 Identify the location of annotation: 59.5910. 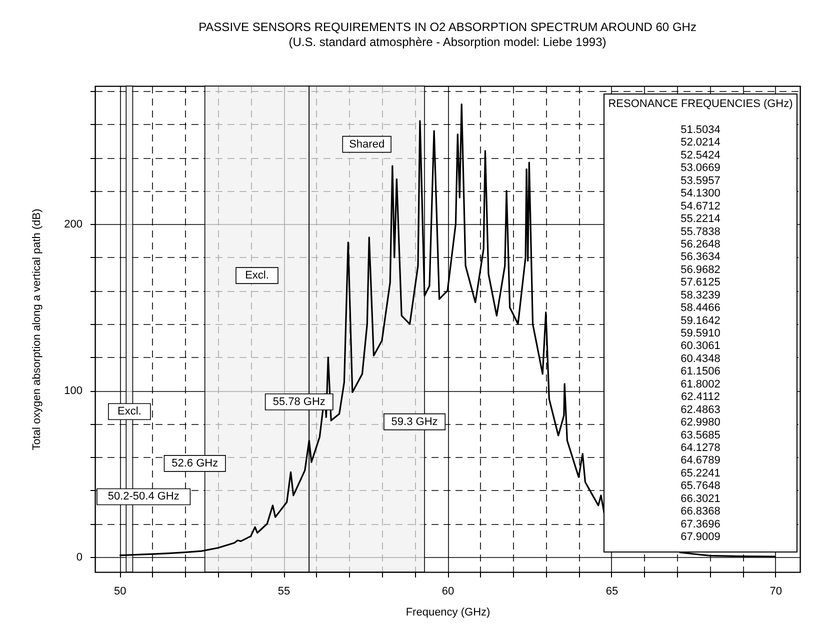
(700, 334).